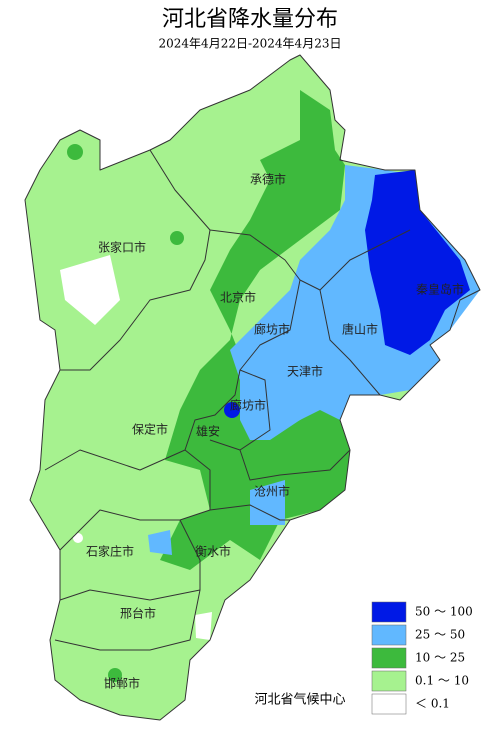 The height and width of the screenshot is (732, 500). I want to click on city-label: 天津市, so click(305, 371).